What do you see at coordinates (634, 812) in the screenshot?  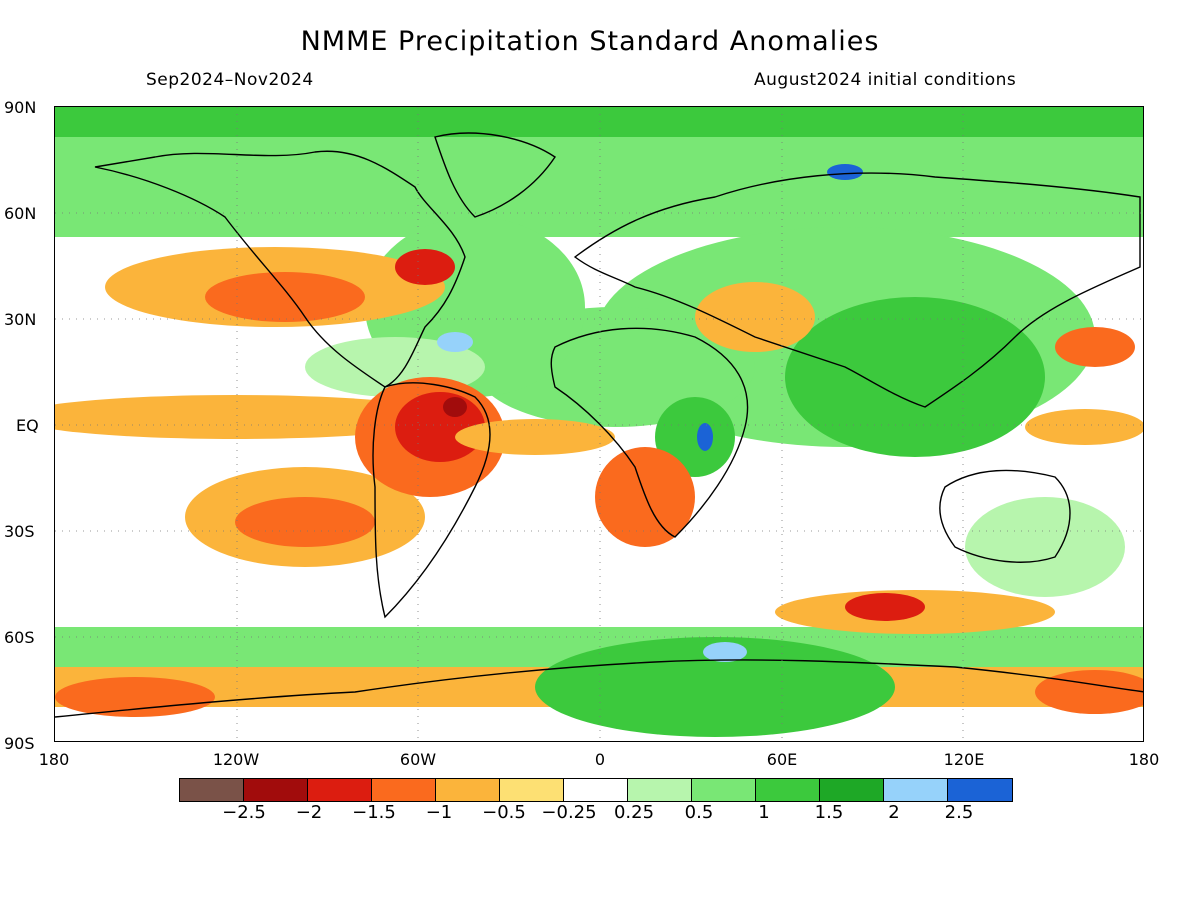 I see `colorbar-label: 0.25` at bounding box center [634, 812].